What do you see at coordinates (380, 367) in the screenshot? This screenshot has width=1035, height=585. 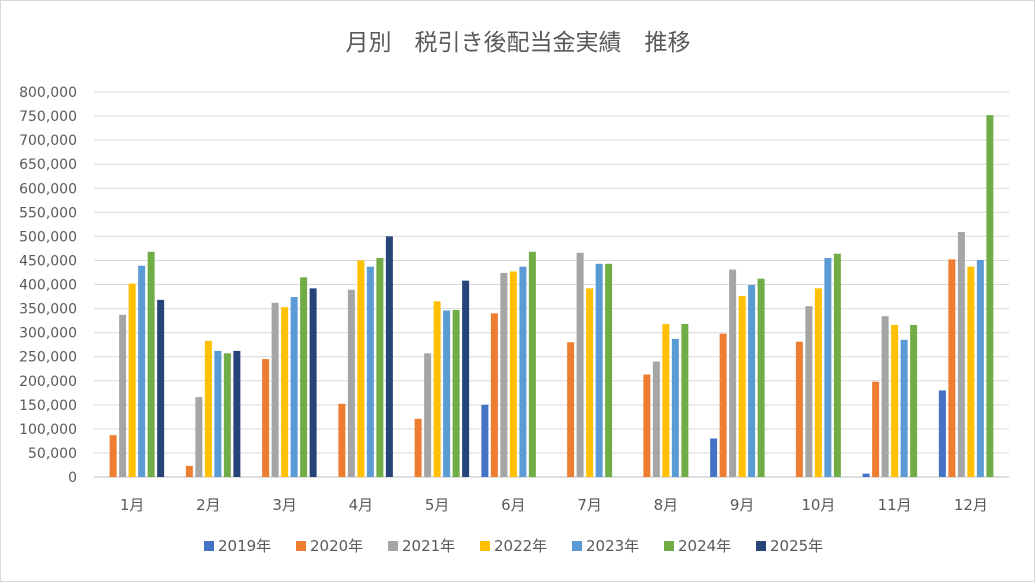 I see `bar-4月-2024年` at bounding box center [380, 367].